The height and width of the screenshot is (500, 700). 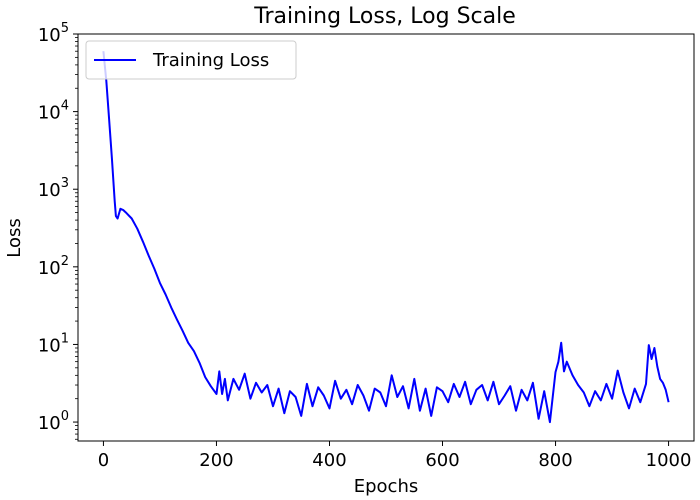 I want to click on legend-label: Training Loss, so click(x=210, y=60).